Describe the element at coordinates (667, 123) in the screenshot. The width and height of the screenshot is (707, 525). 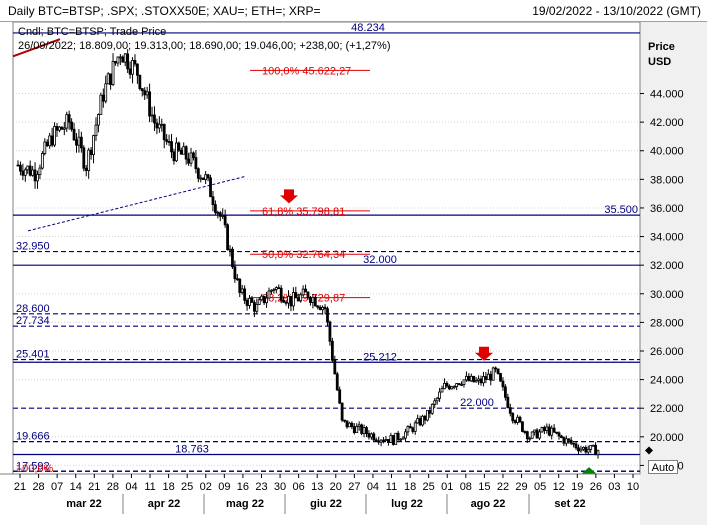
I see `y-tick-label: 42.000` at that location.